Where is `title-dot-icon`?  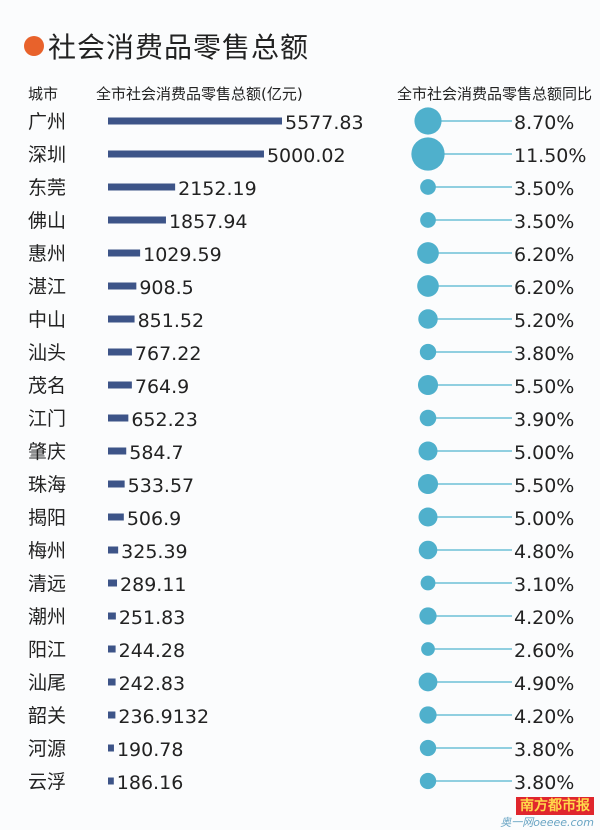
title-dot-icon is located at coordinates (34, 46).